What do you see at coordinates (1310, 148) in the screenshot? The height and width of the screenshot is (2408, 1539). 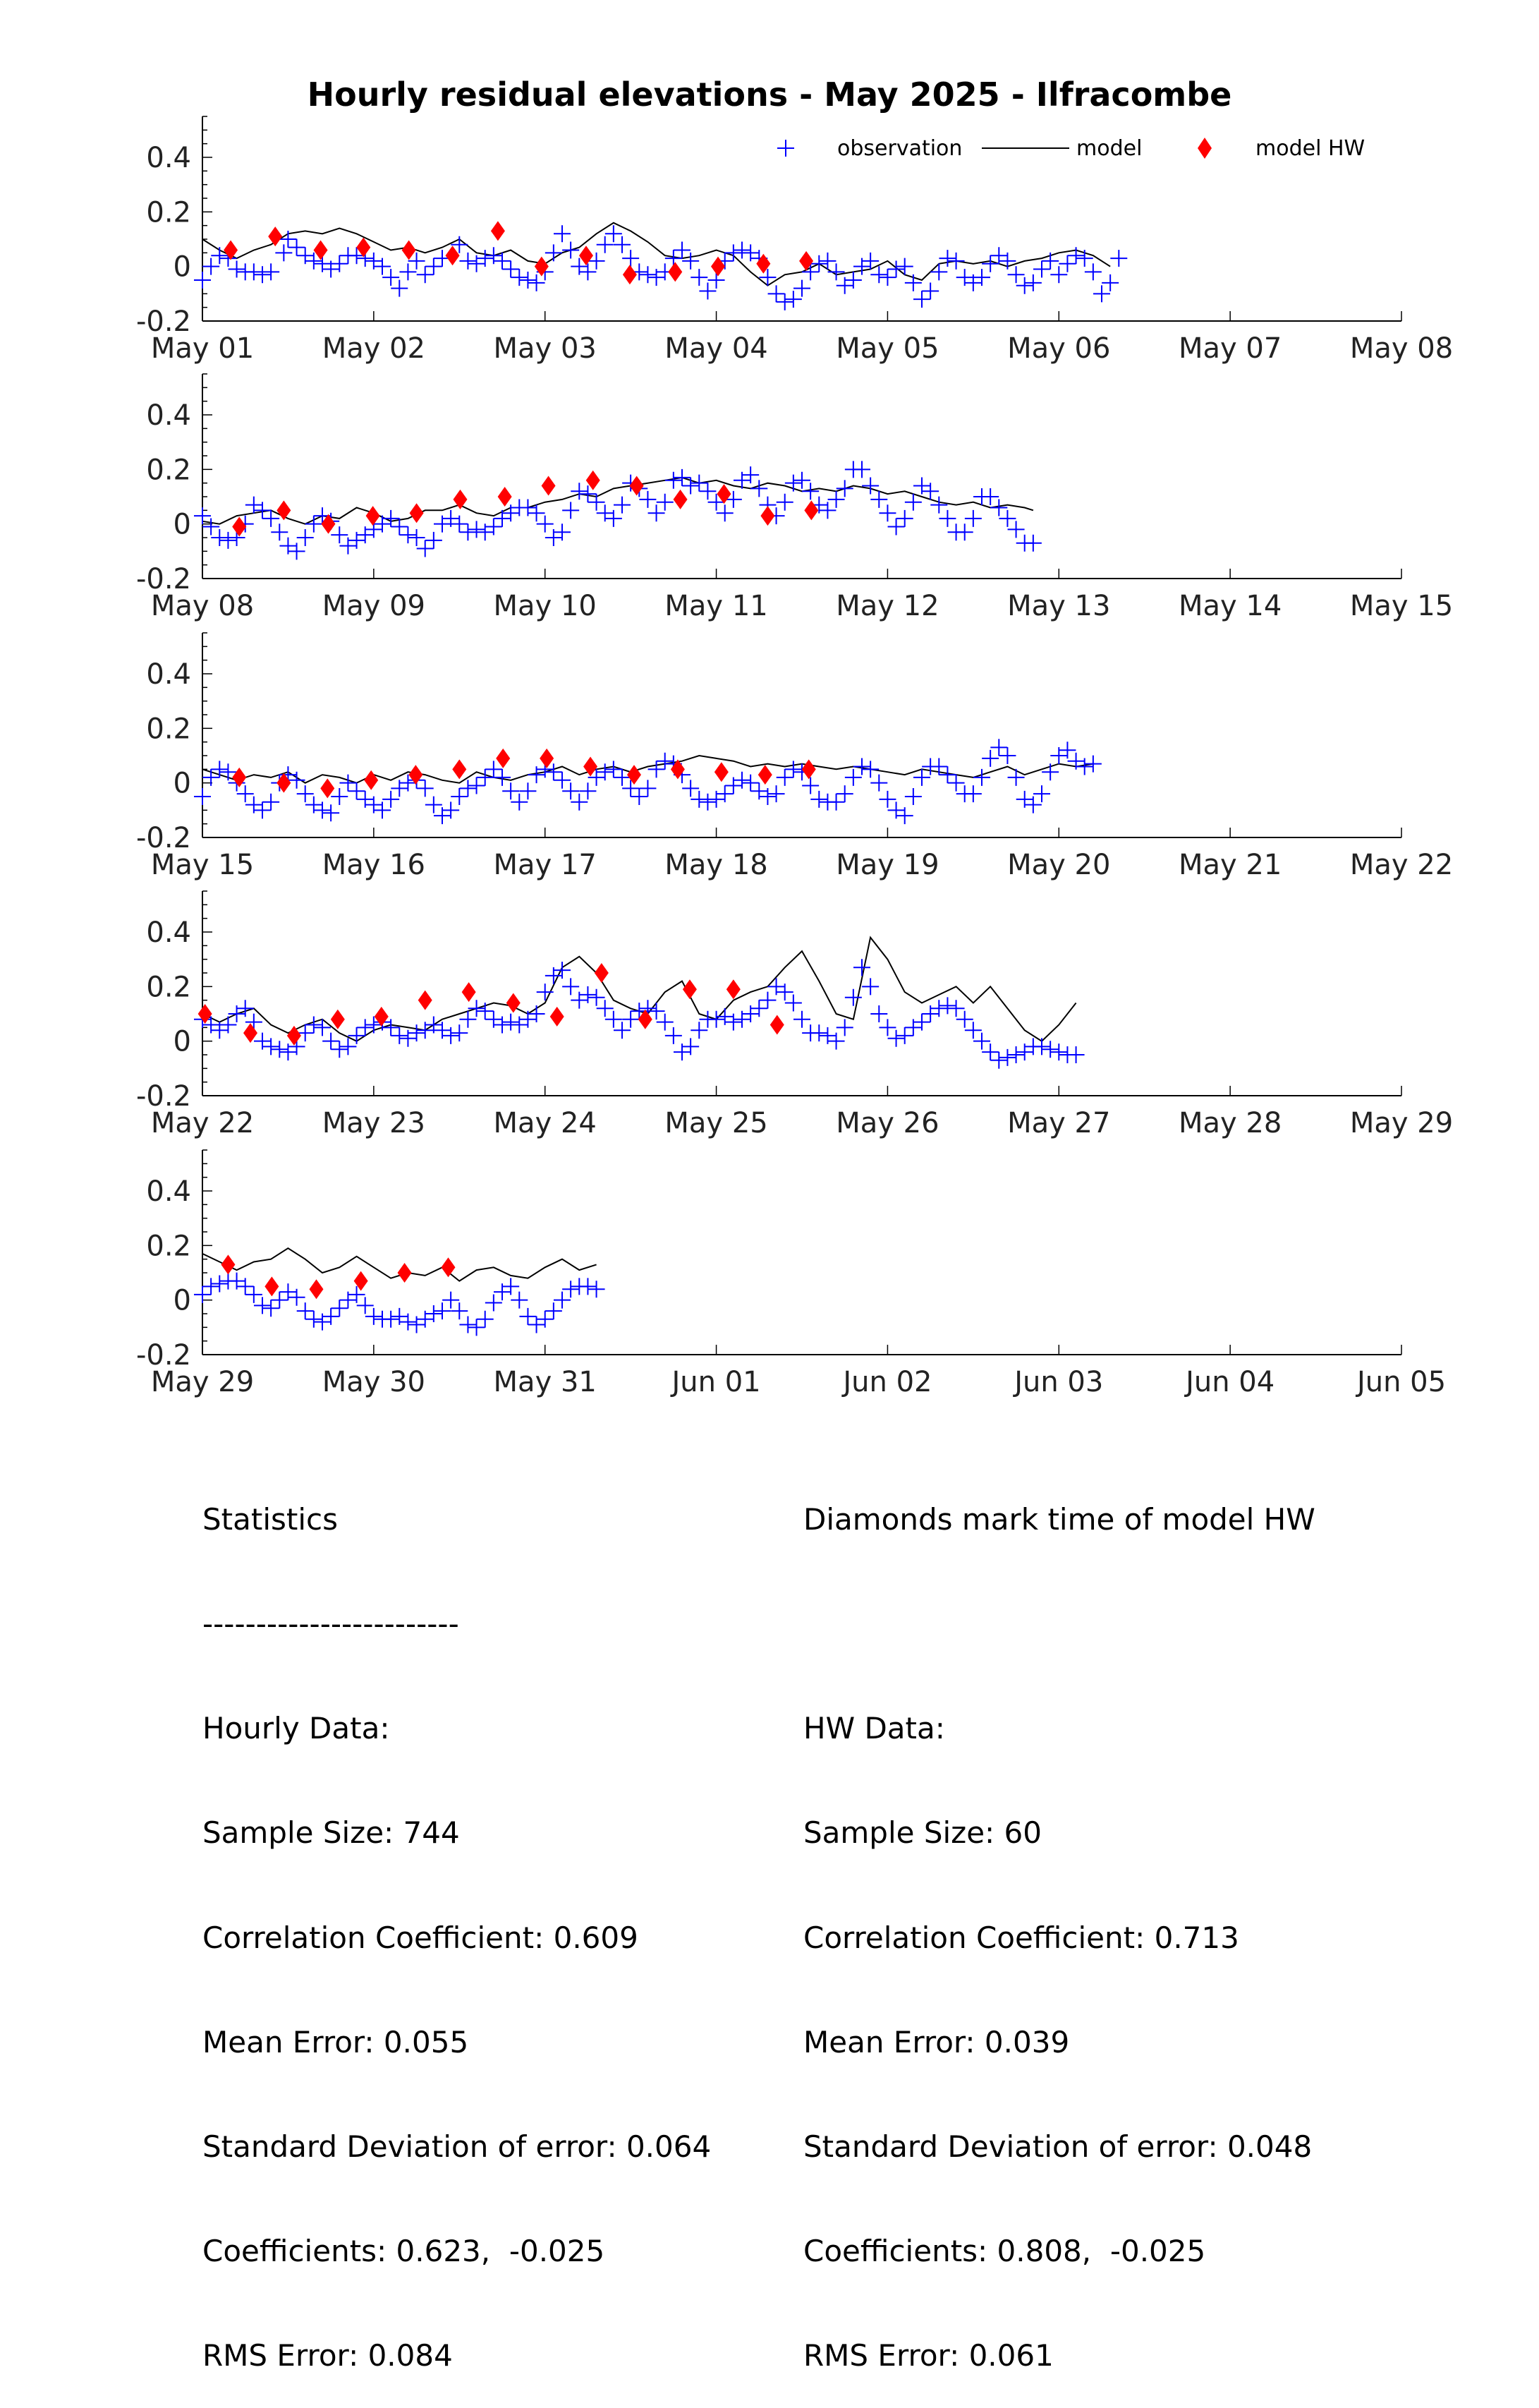 I see `legend-model-hw-label: model HW` at bounding box center [1310, 148].